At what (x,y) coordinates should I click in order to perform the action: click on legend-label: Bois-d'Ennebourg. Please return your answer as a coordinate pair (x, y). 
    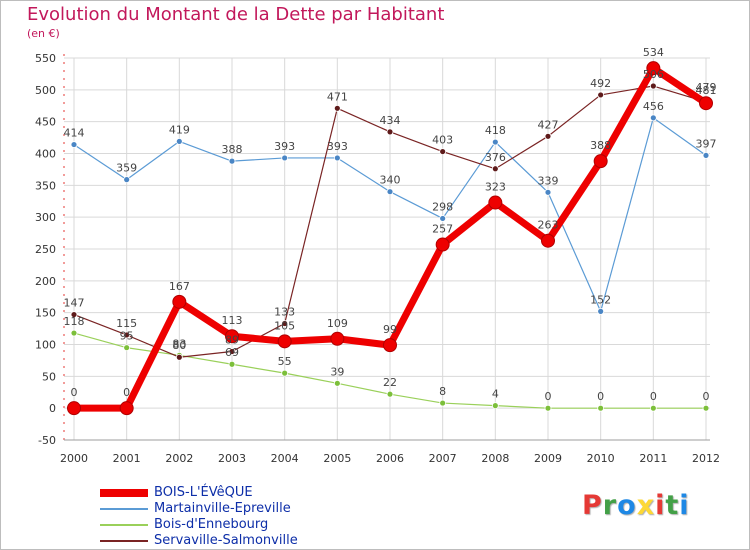
    Looking at the image, I should click on (211, 524).